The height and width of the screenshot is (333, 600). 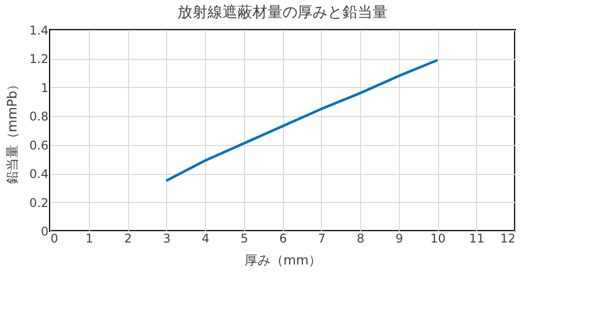 I want to click on x-tick-label: 2, so click(x=128, y=239).